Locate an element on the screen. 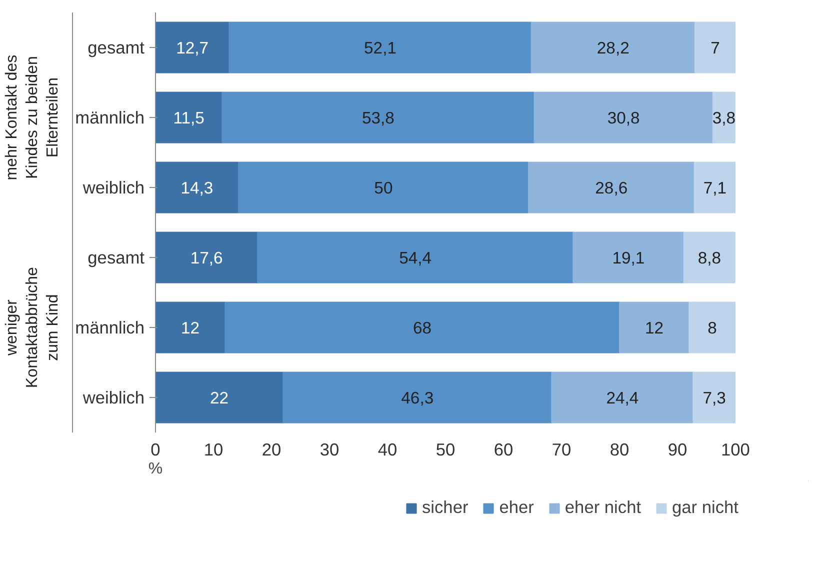 The image size is (836, 586). data-label: 3,8 is located at coordinates (724, 118).